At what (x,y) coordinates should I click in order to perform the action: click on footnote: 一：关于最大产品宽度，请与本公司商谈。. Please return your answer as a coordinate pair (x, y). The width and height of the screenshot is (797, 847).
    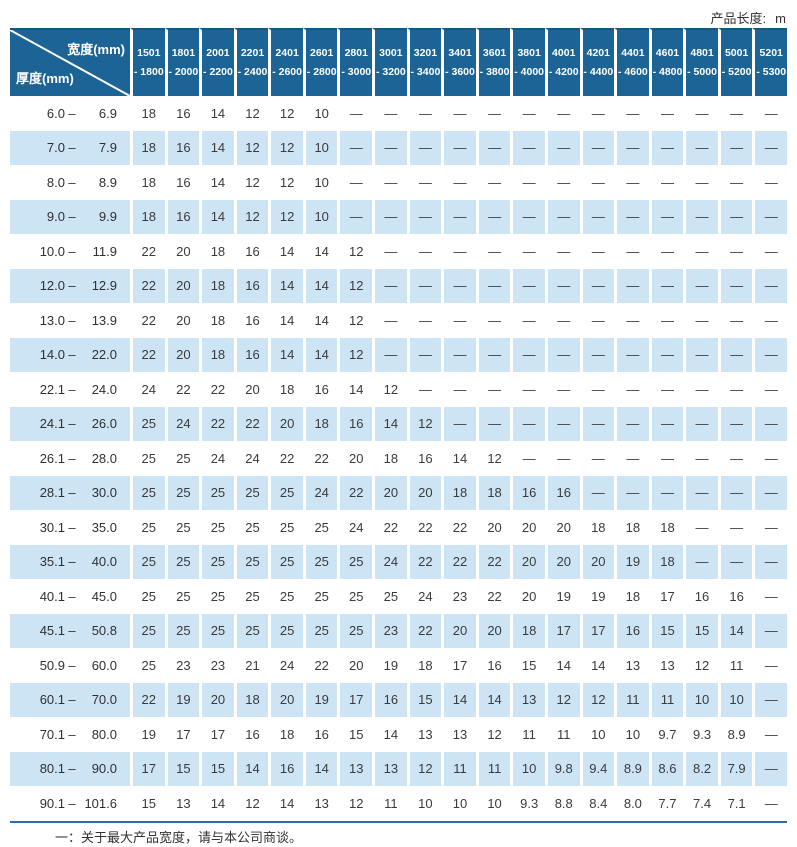
    Looking at the image, I should click on (179, 837).